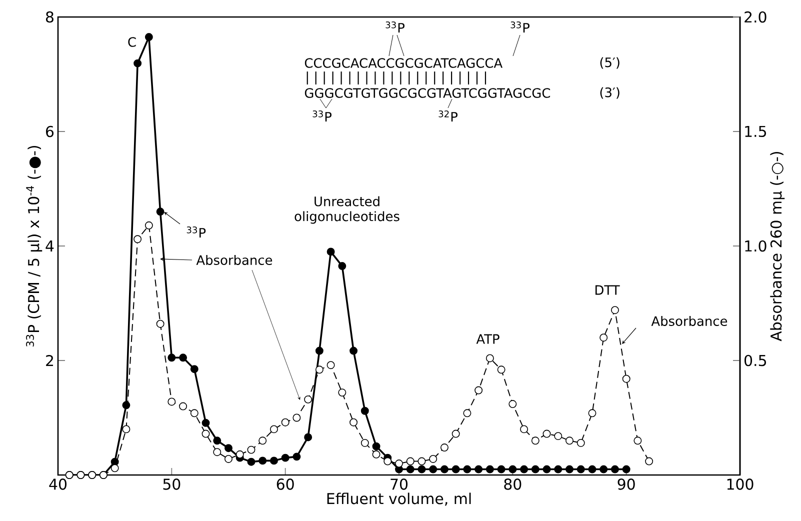 This screenshot has height=521, width=801. Describe the element at coordinates (755, 132) in the screenshot. I see `y2-tick-label: 1.5` at that location.